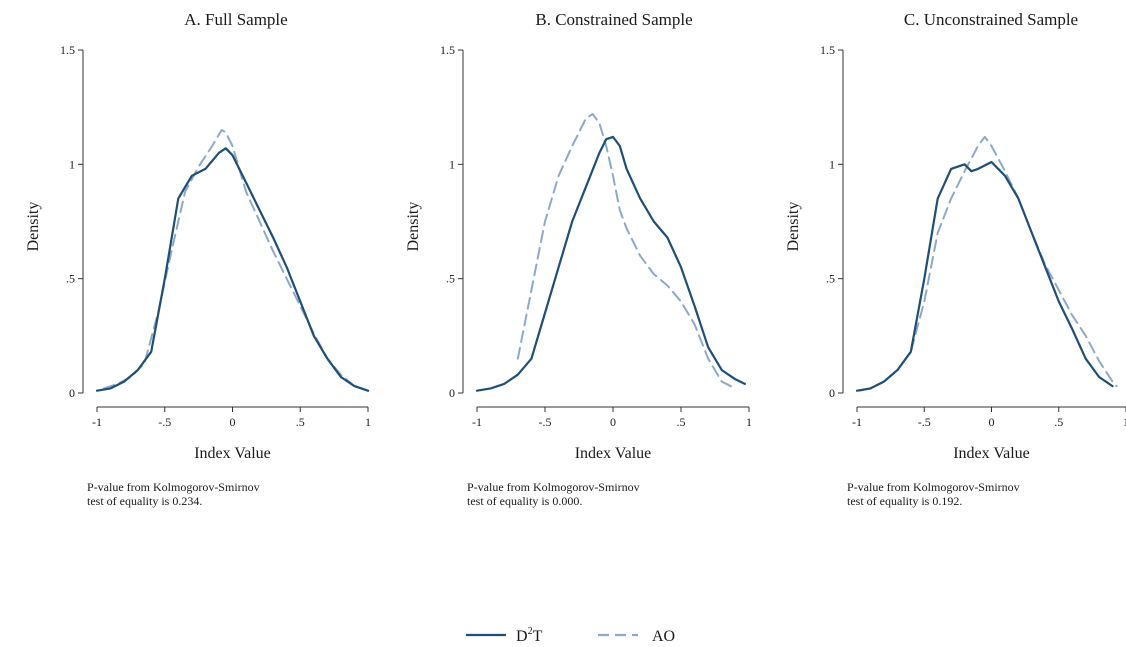  I want to click on legend-item-2: AO, so click(636, 636).